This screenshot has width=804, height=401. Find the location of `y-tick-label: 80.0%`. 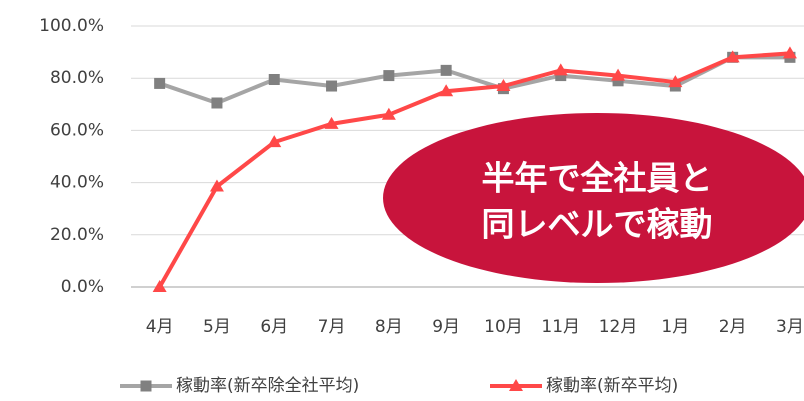

y-tick-label: 80.0% is located at coordinates (77, 78).